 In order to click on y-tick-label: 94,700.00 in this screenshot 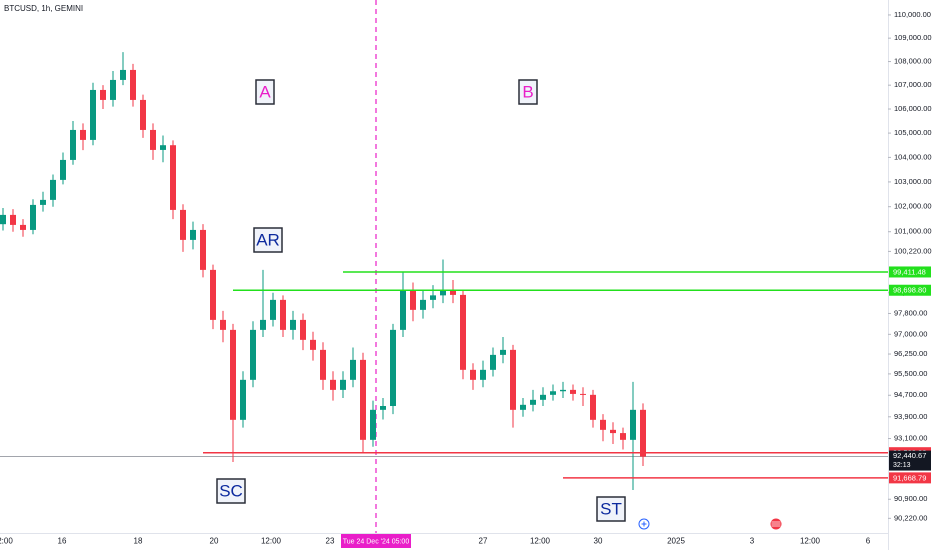, I will do `click(910, 394)`.